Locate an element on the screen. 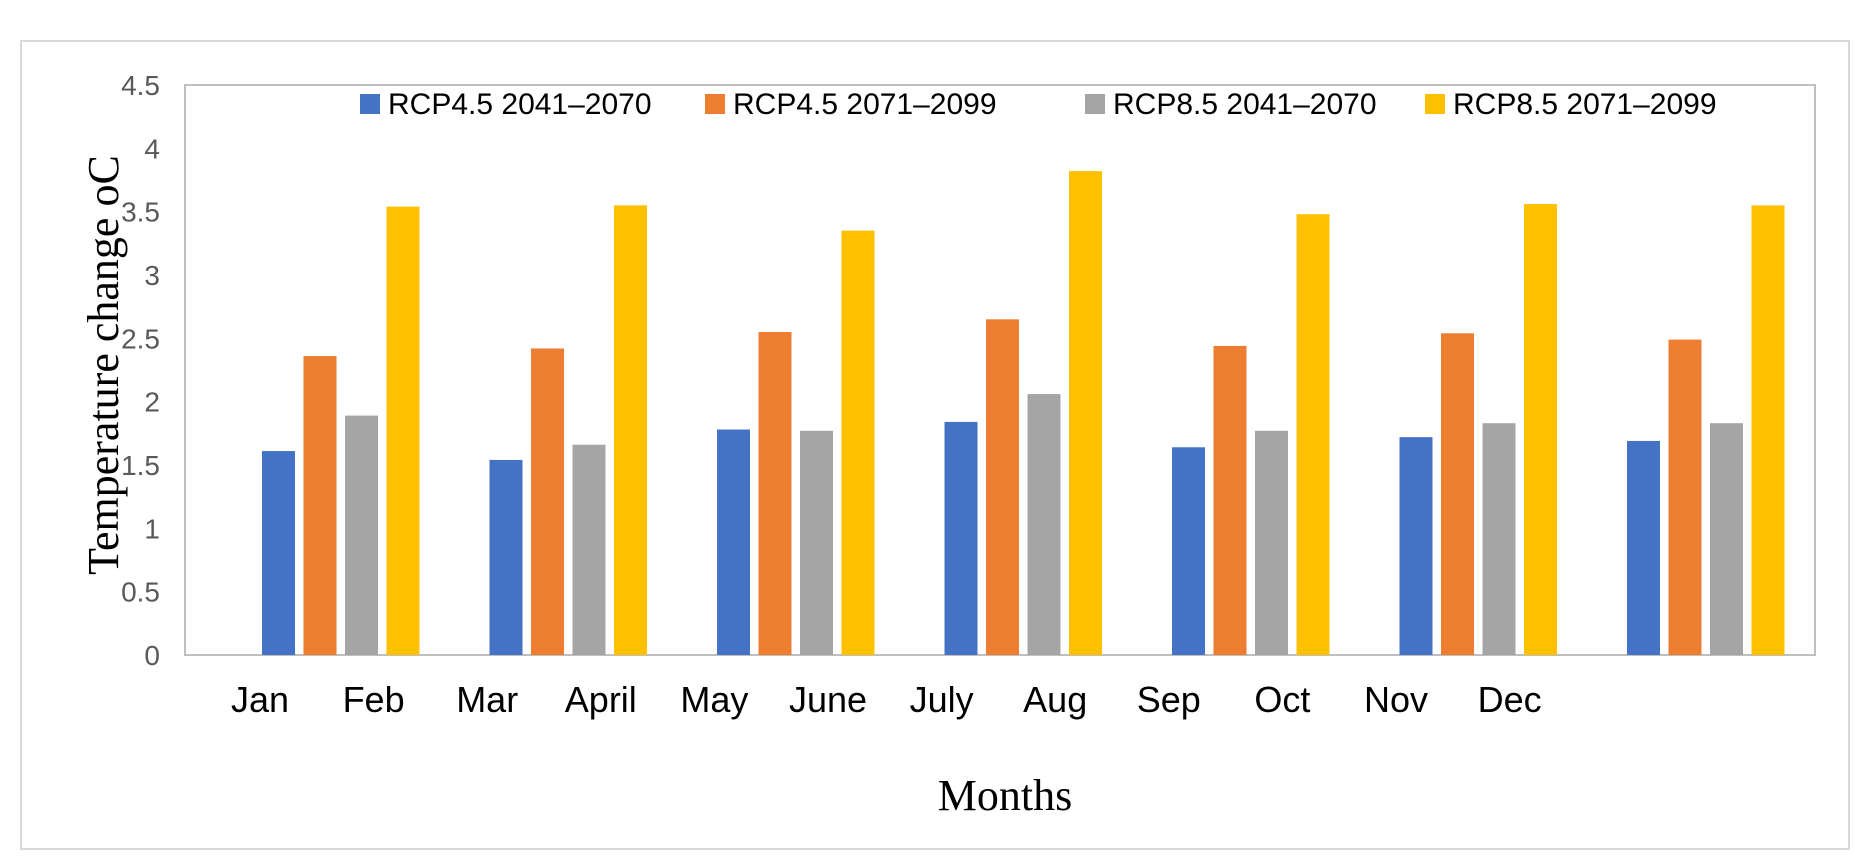  y-tick-label: 0 is located at coordinates (152, 655).